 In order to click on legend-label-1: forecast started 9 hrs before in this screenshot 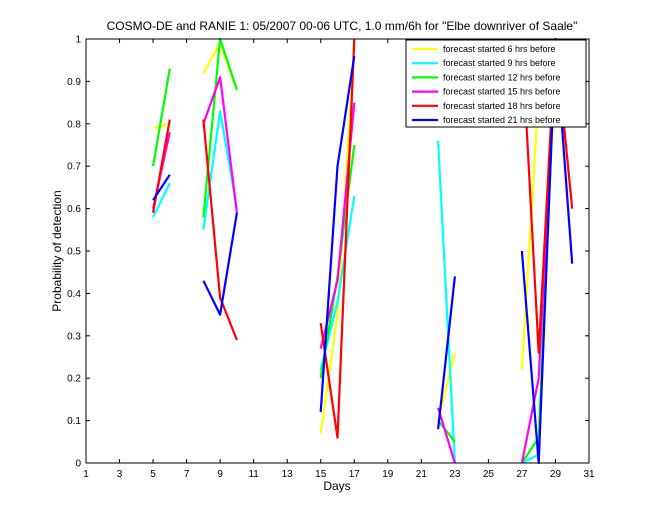, I will do `click(499, 63)`.